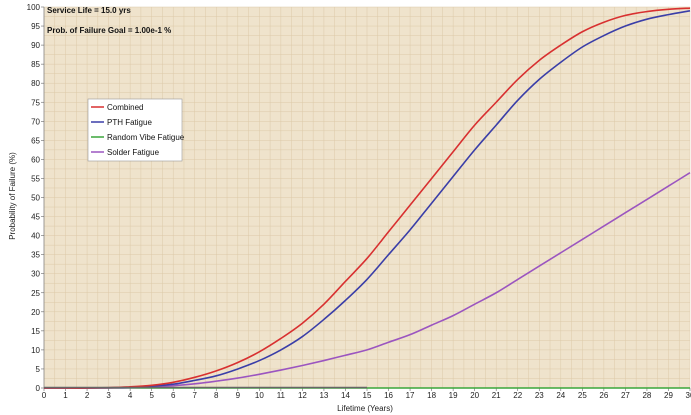 The height and width of the screenshot is (415, 691). Describe the element at coordinates (238, 395) in the screenshot. I see `x-tick-label: 9` at that location.